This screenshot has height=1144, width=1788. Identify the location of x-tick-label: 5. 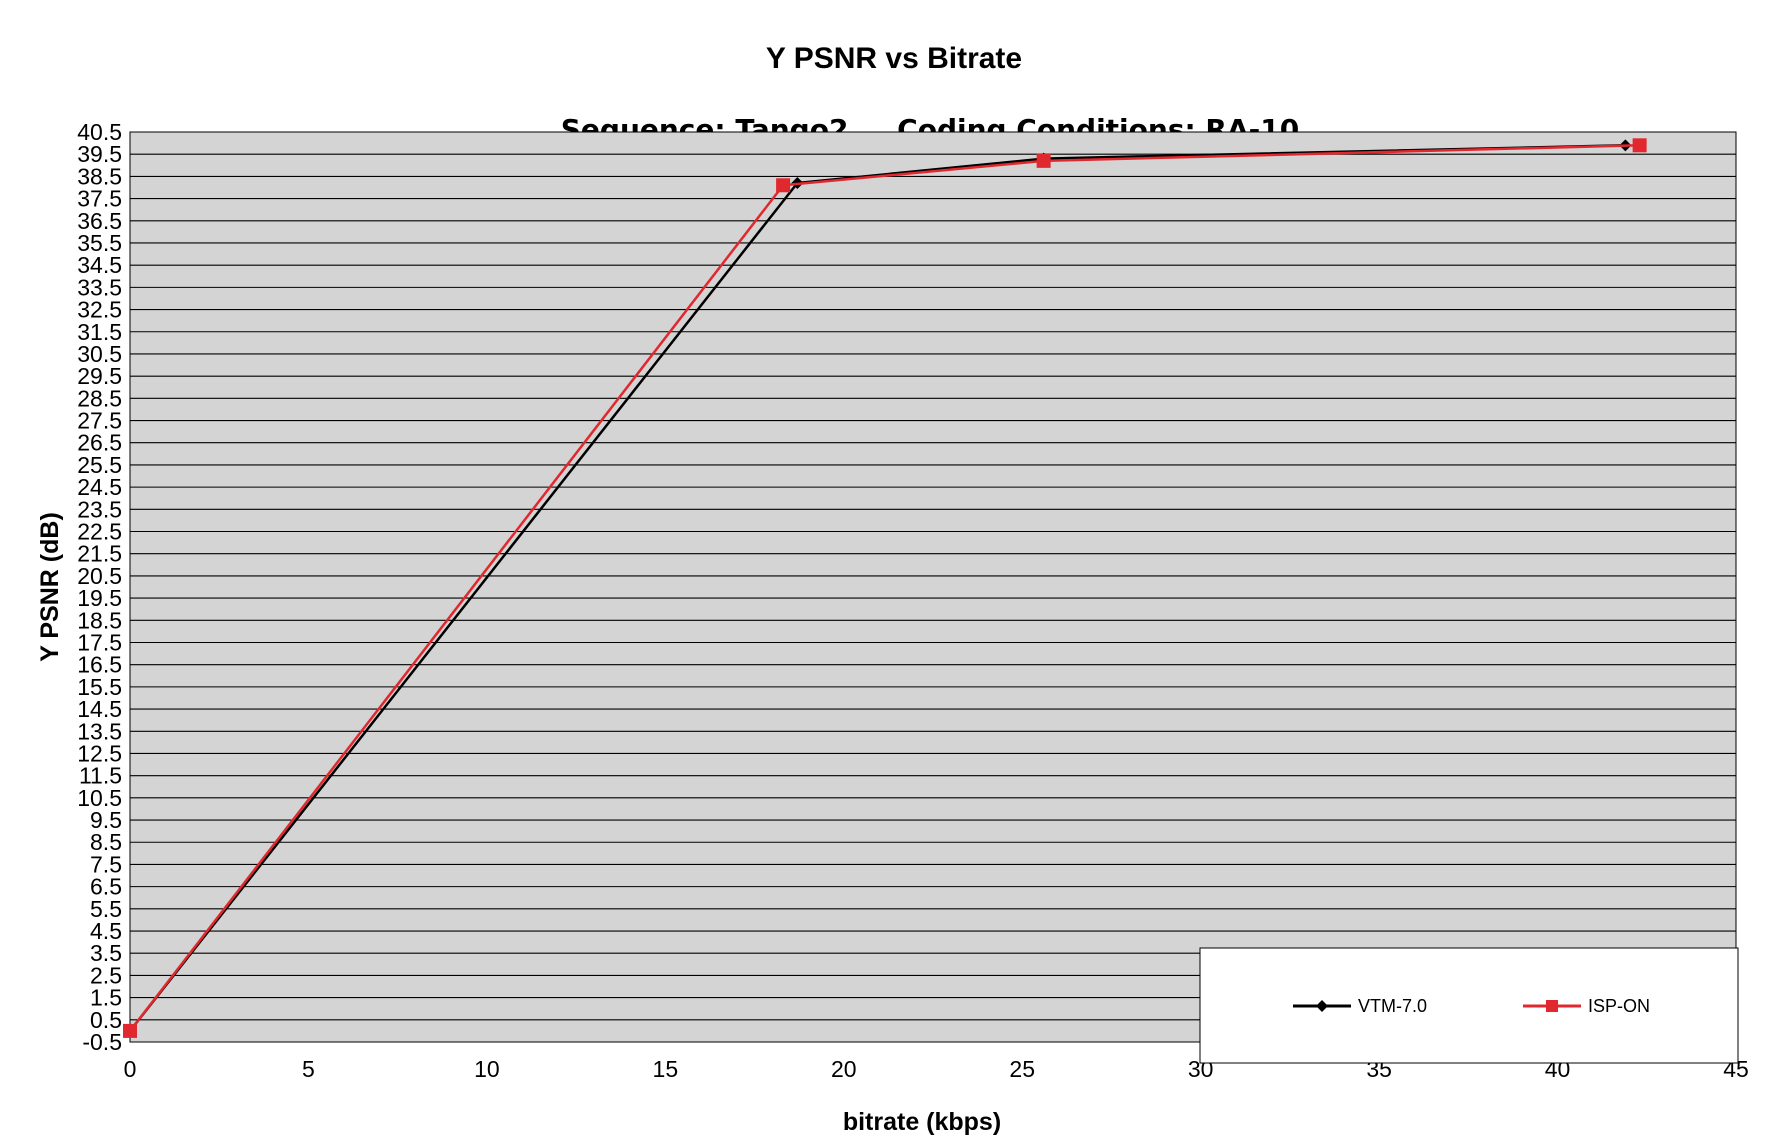
(308, 1069).